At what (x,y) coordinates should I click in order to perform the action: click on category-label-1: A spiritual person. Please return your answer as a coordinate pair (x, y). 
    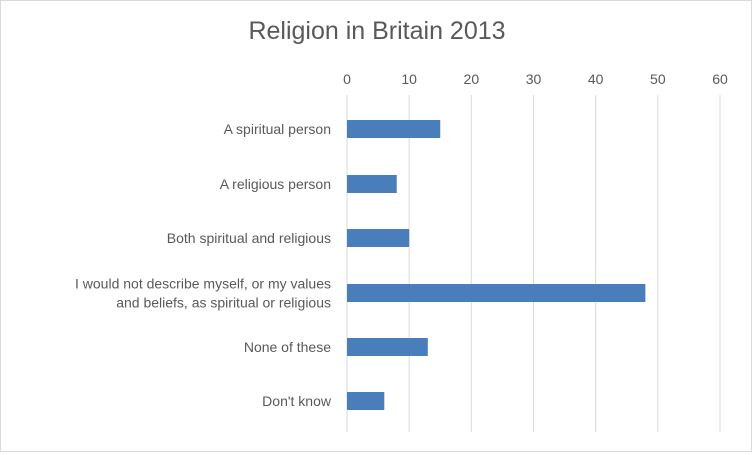
    Looking at the image, I should click on (277, 129).